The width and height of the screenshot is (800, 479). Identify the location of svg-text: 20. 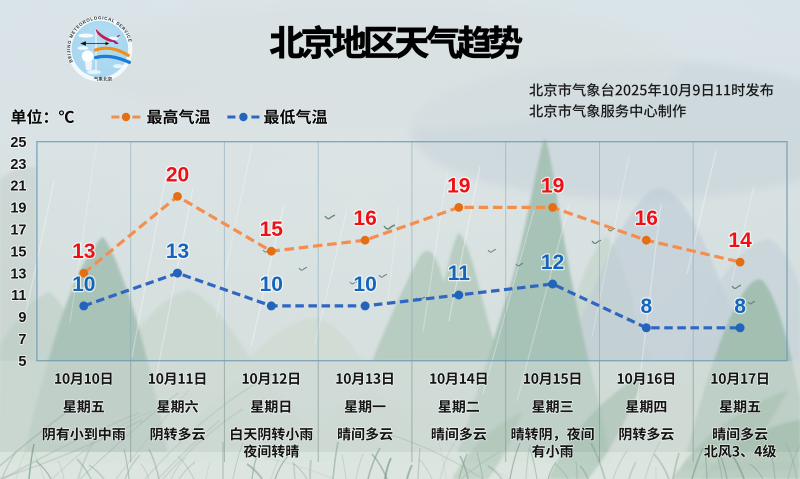
(177, 174).